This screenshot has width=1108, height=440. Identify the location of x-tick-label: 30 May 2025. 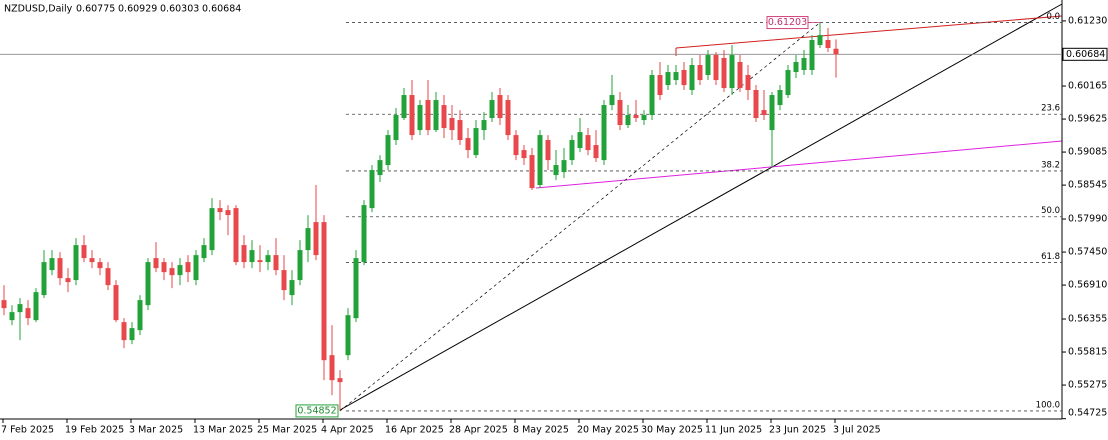
(672, 430).